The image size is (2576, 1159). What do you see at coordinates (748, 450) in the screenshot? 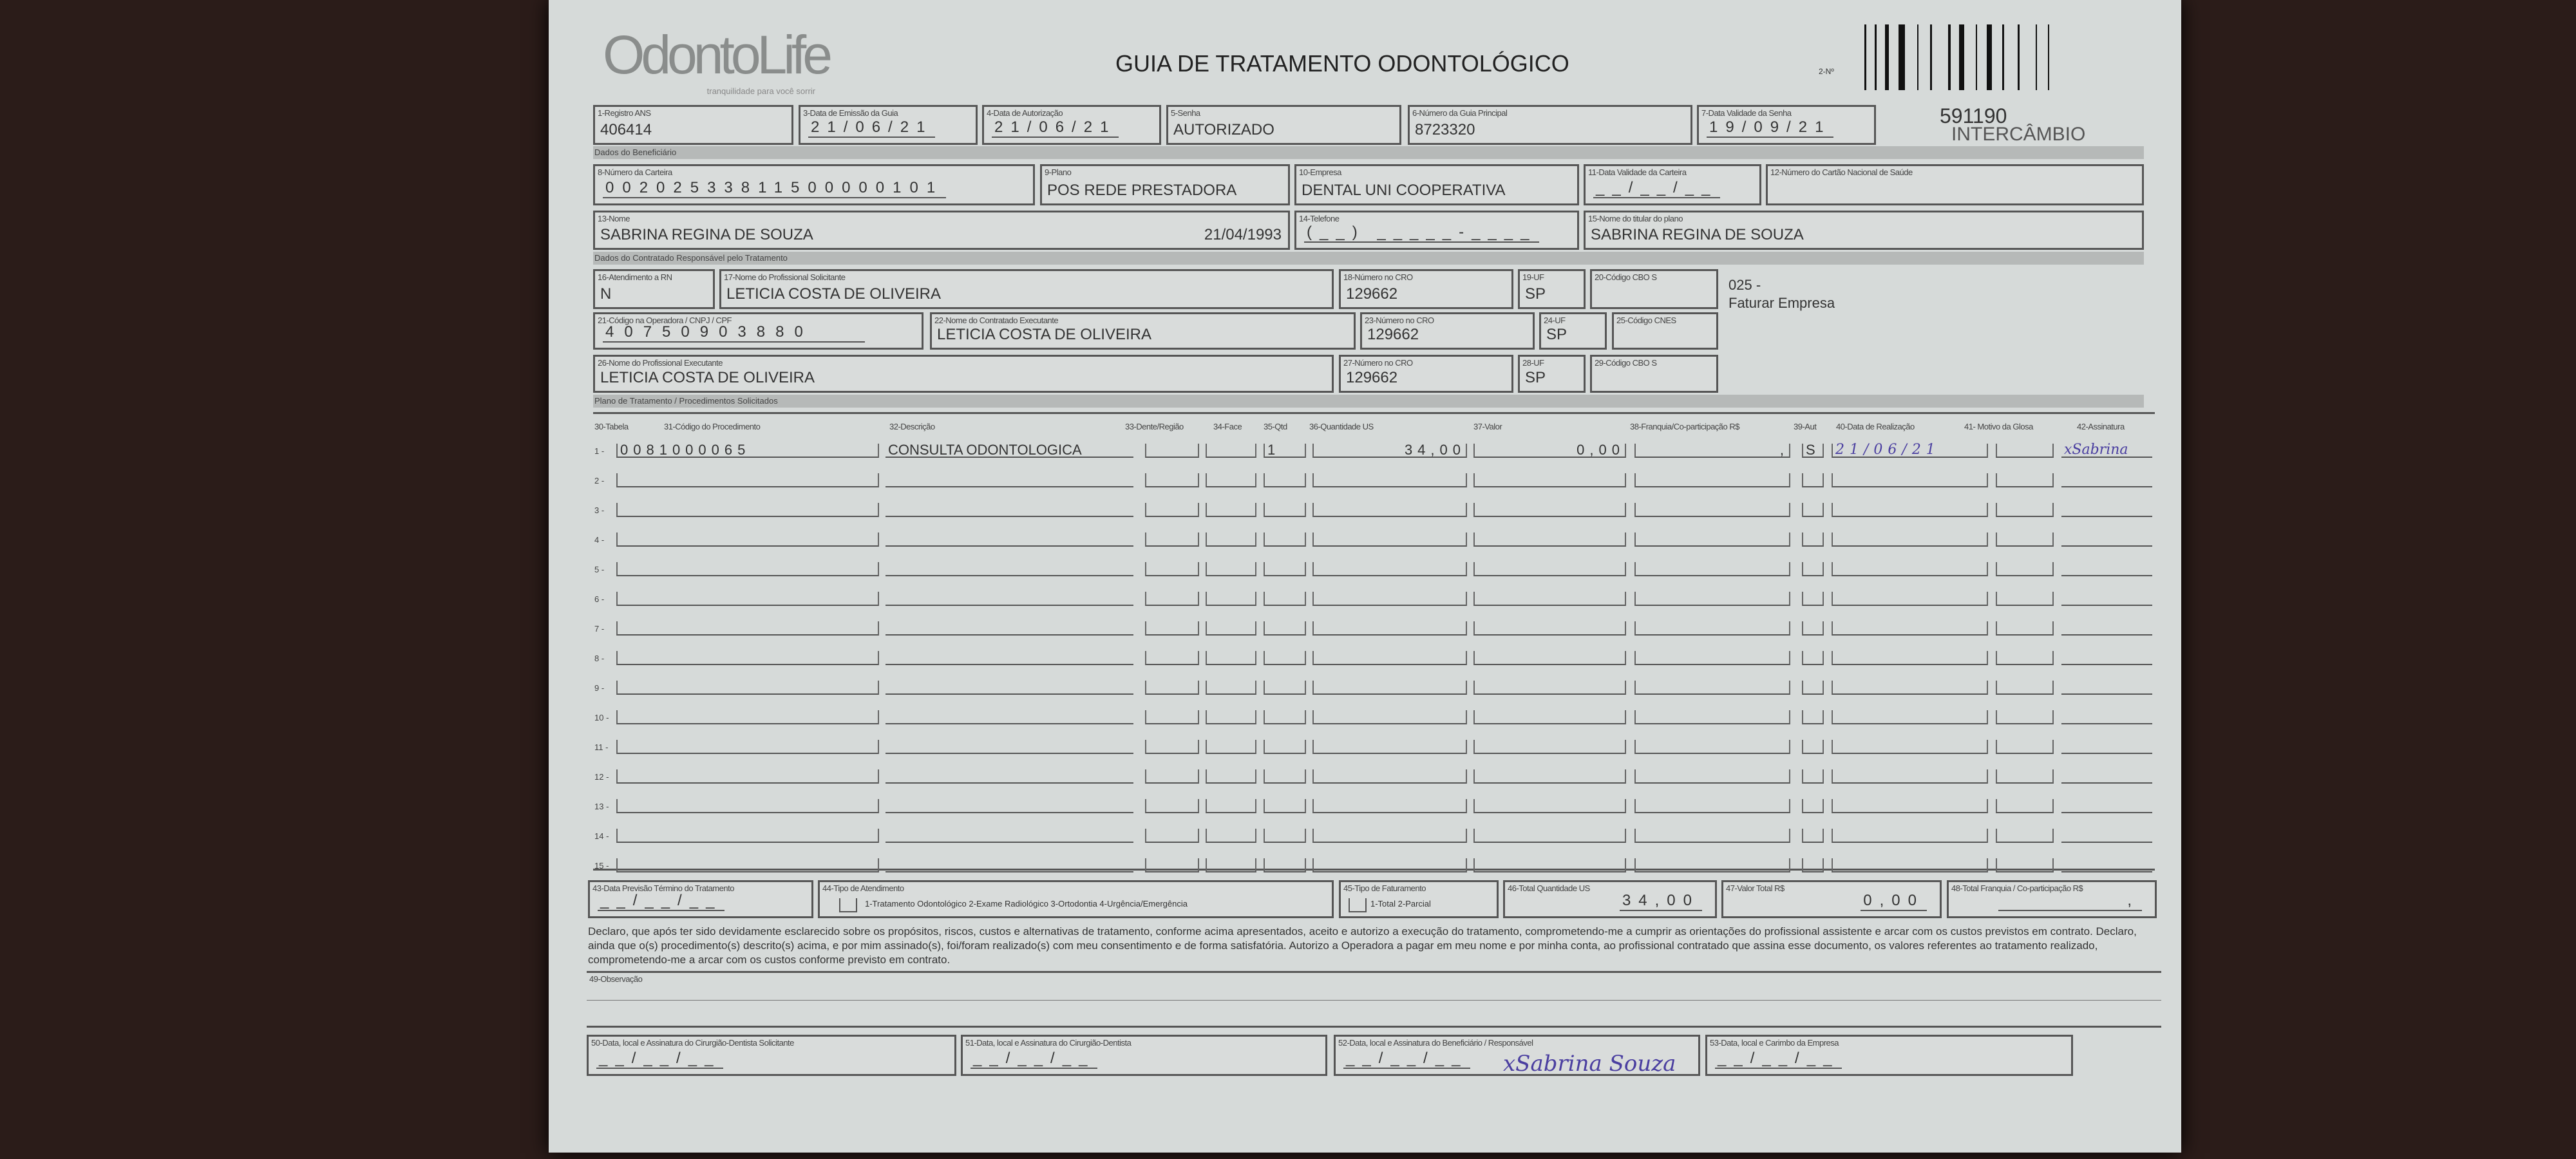
I see `cell-codigo: 0081000065` at bounding box center [748, 450].